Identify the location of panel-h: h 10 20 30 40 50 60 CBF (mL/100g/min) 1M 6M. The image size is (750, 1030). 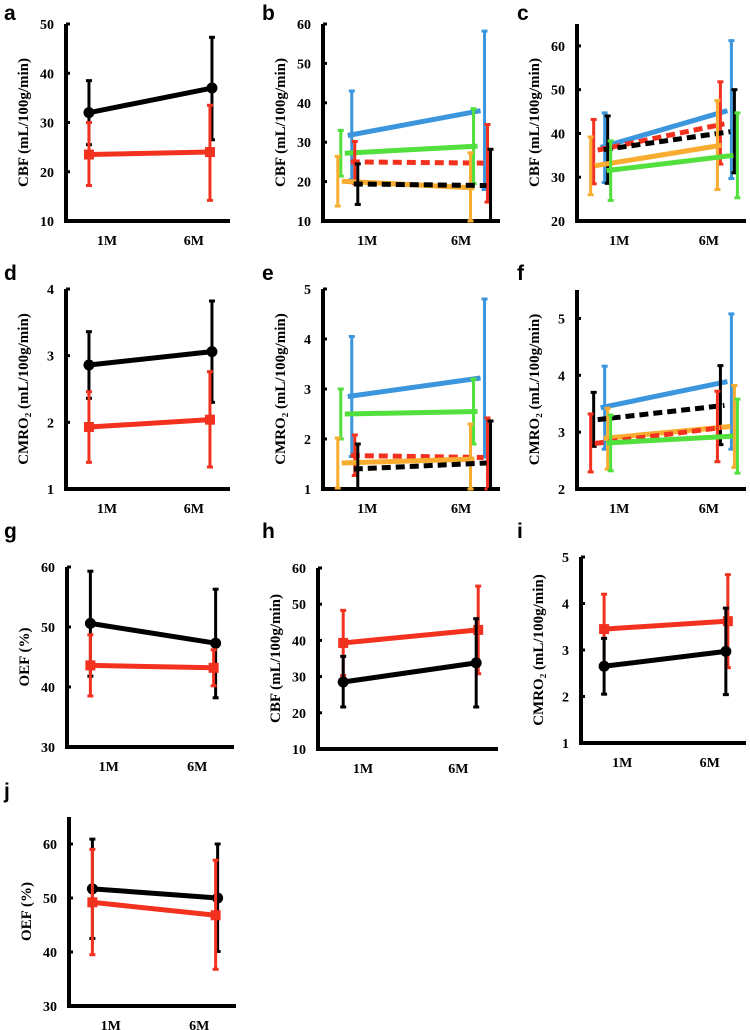
(380, 648).